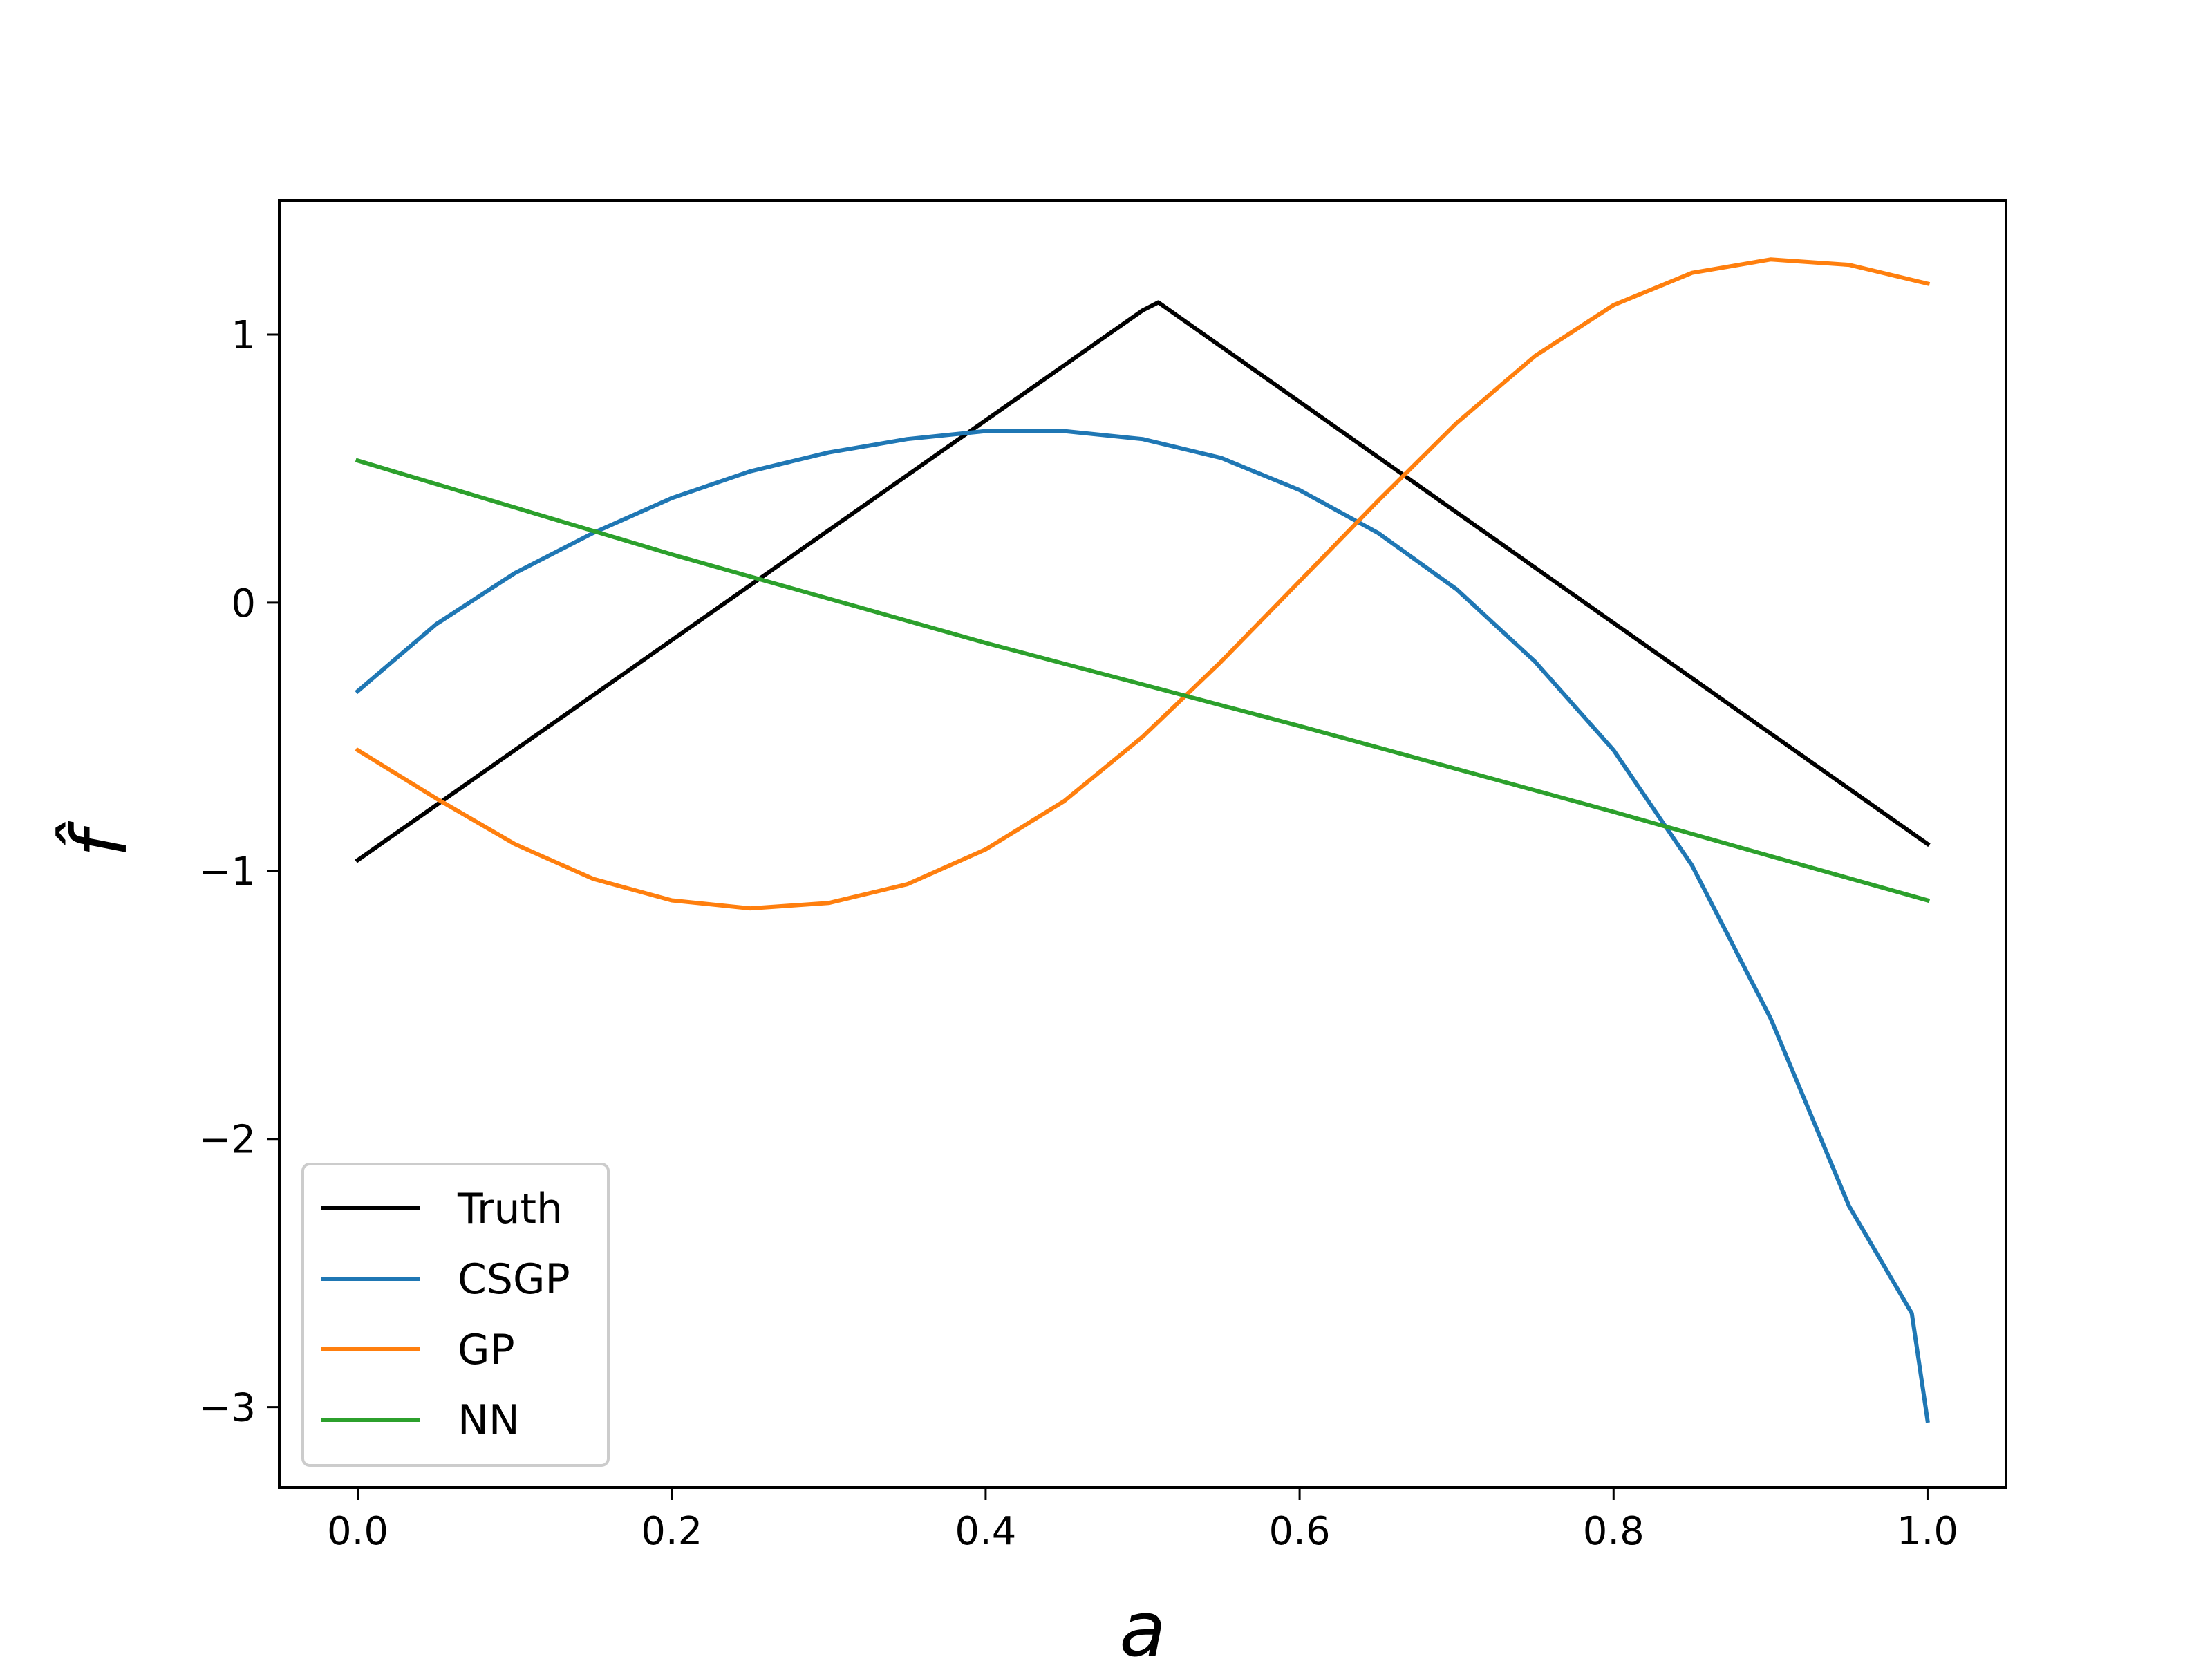 This screenshot has height=1659, width=2212. What do you see at coordinates (510, 1209) in the screenshot?
I see `legend-label-truth: Truth` at bounding box center [510, 1209].